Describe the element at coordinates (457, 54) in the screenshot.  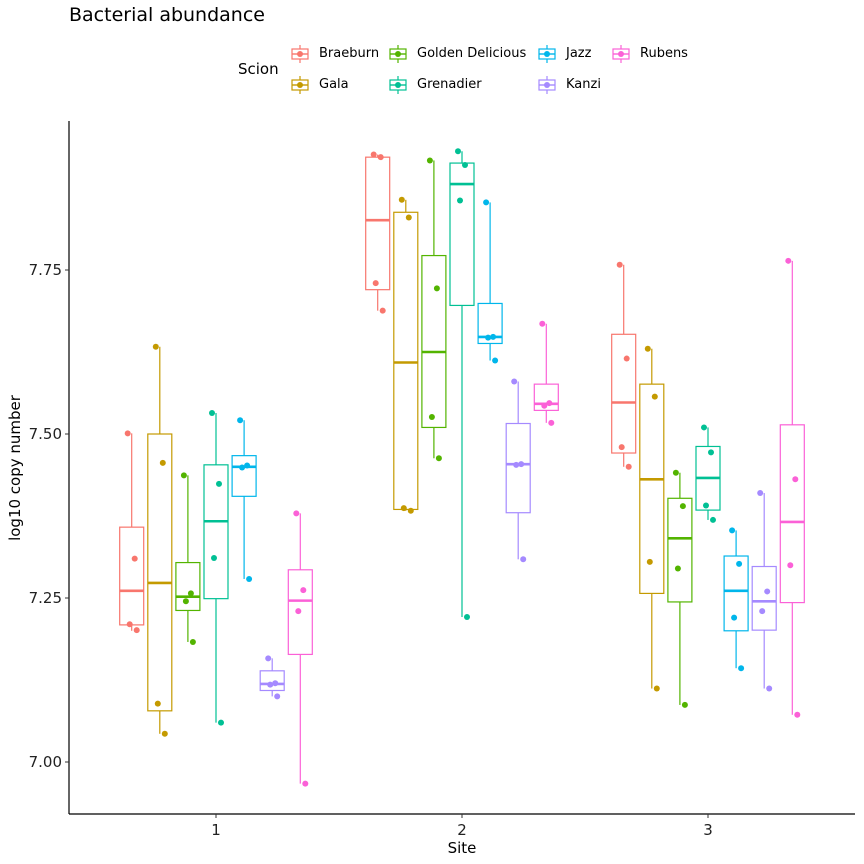
I see `legend-item-golden-delicious: Golden Delicious` at that location.